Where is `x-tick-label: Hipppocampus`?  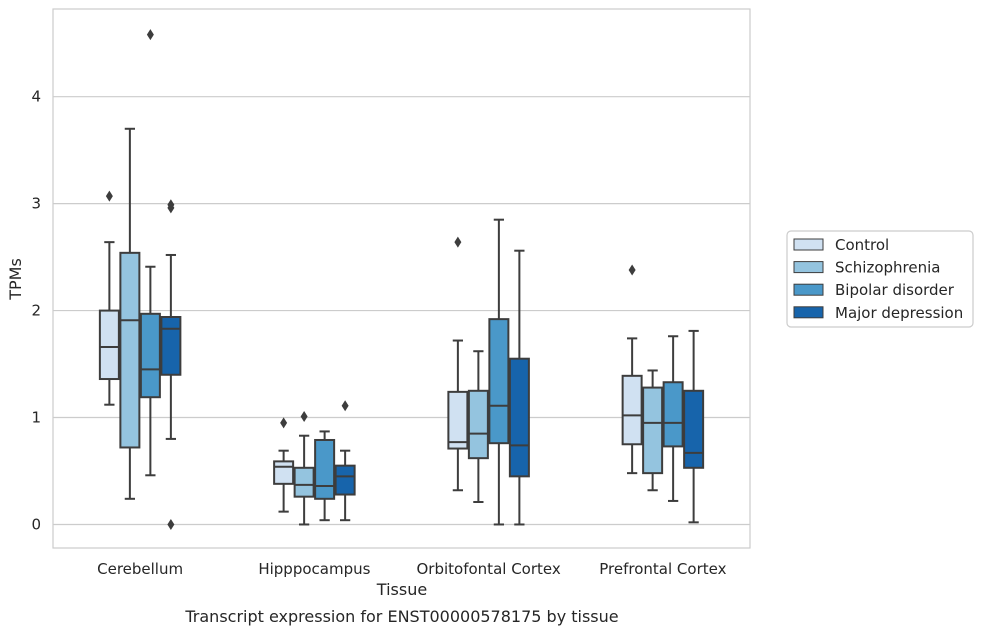
x-tick-label: Hipppocampus is located at coordinates (314, 569).